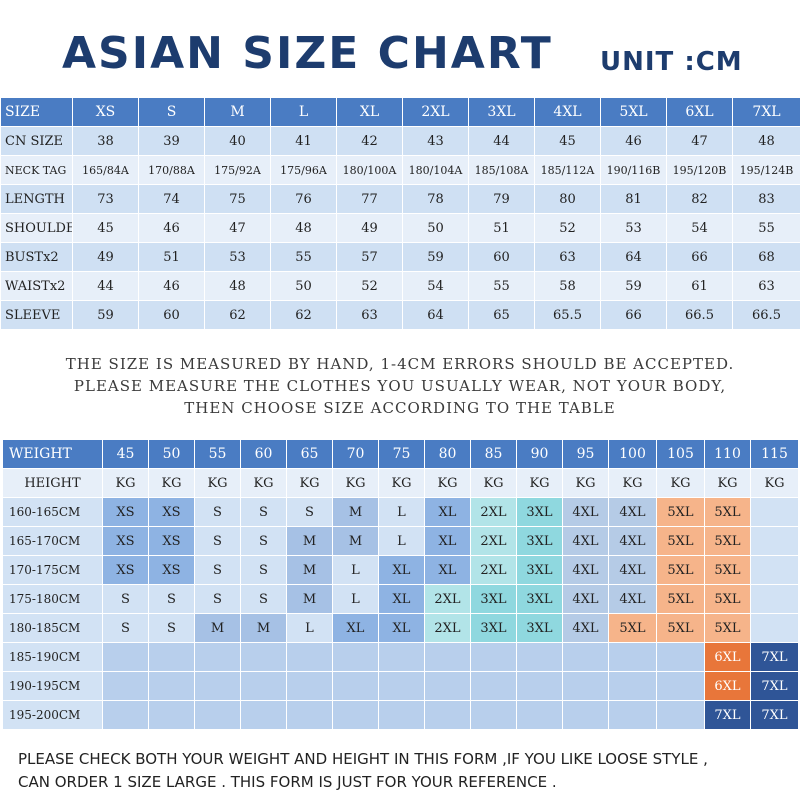 The height and width of the screenshot is (800, 800). I want to click on weight-table-header-cell: 85, so click(493, 454).